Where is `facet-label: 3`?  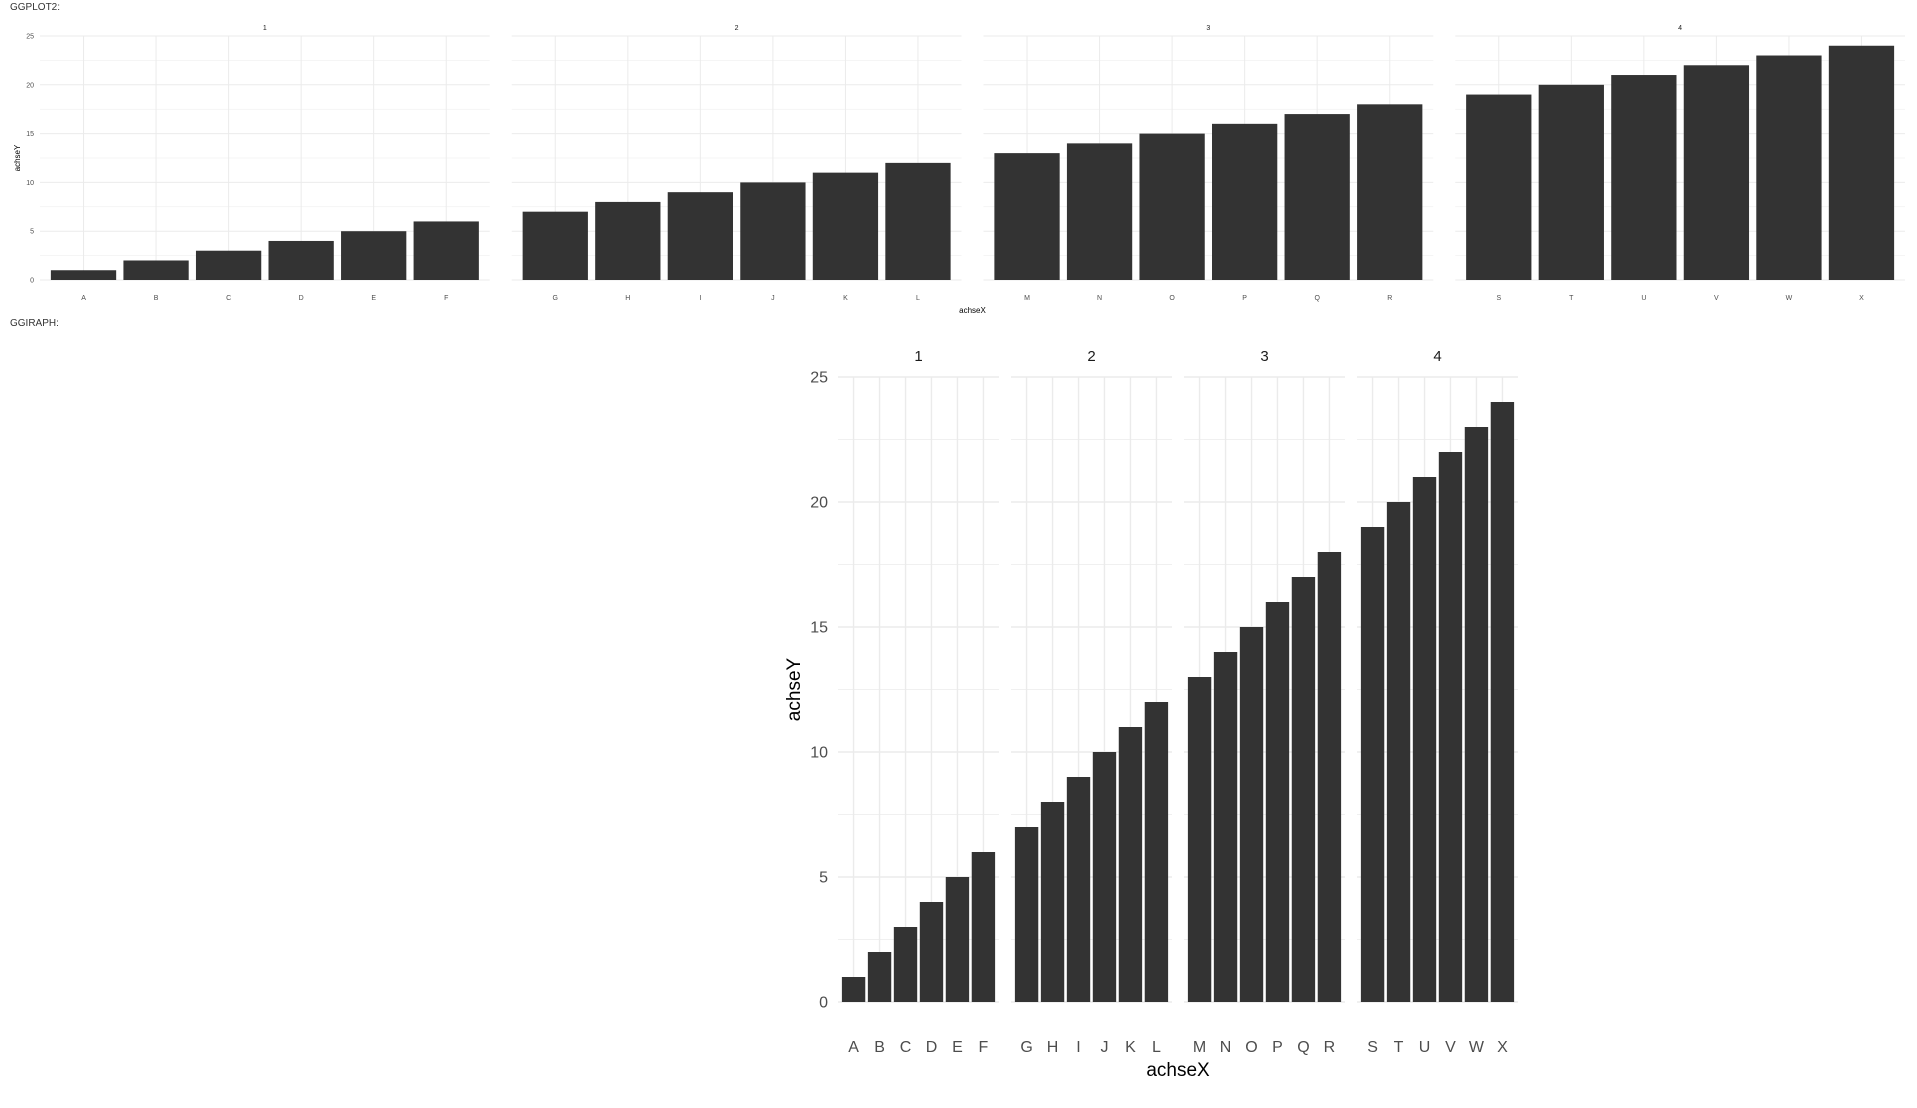
facet-label: 3 is located at coordinates (1264, 356).